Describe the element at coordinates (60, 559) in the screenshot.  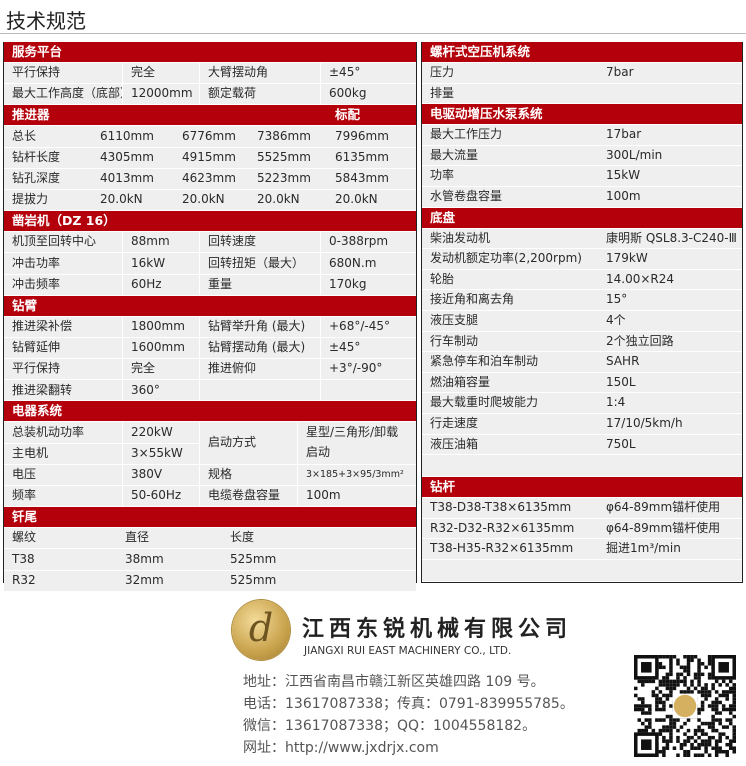
I see `spec-value: T38` at that location.